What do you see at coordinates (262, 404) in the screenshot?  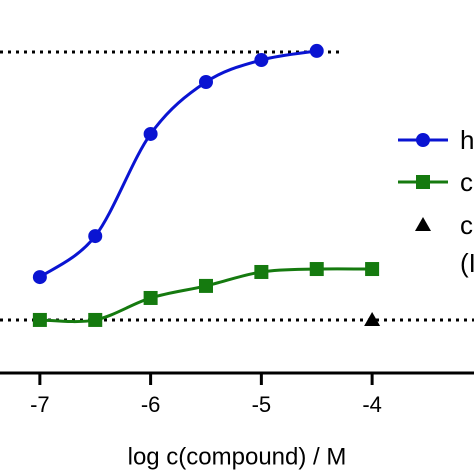 I see `x-tick-label: -5` at bounding box center [262, 404].